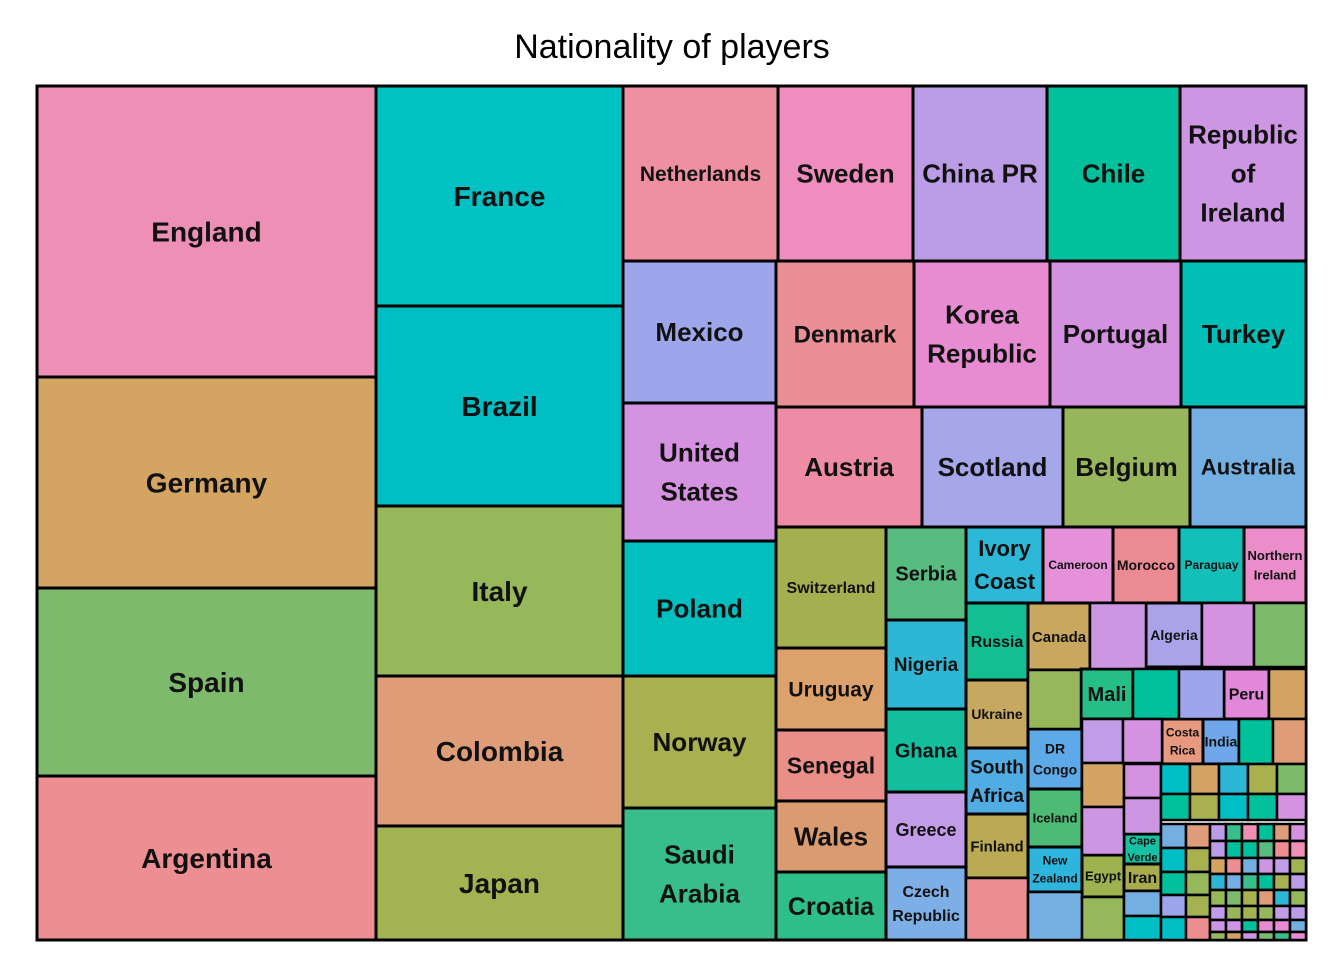  What do you see at coordinates (206, 682) in the screenshot?
I see `tile-label: Spain` at bounding box center [206, 682].